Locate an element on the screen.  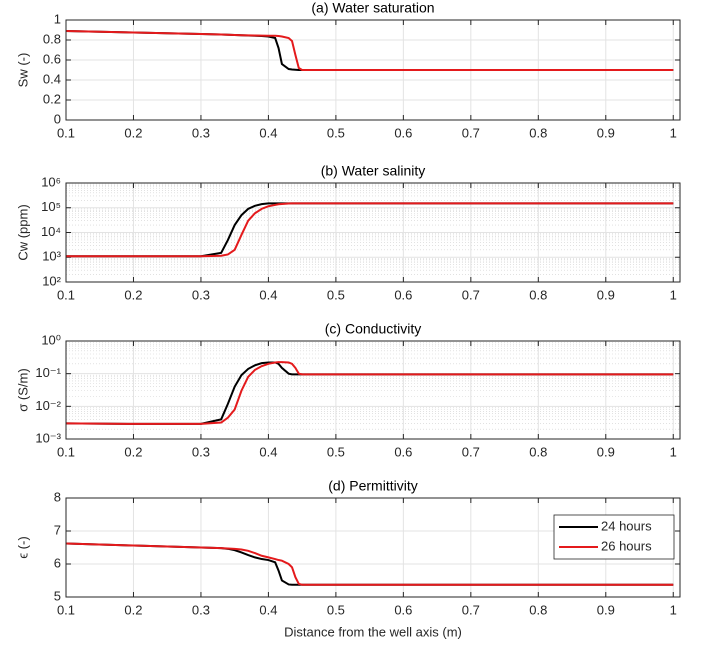
y-tick-label: 8 is located at coordinates (57, 496).